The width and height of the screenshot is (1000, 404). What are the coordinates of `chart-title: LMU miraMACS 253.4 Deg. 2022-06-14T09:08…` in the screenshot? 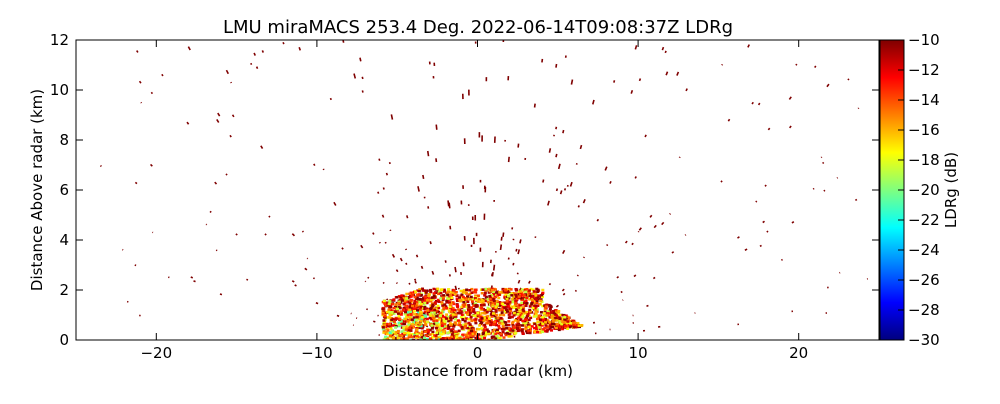 It's located at (478, 27).